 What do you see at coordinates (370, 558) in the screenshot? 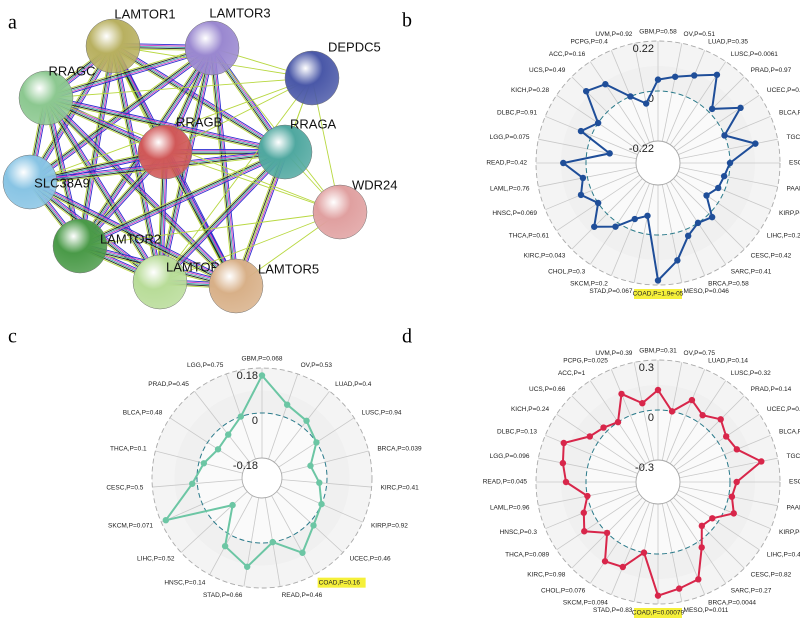
I see `category-label: UCEC,P=0.46` at bounding box center [370, 558].